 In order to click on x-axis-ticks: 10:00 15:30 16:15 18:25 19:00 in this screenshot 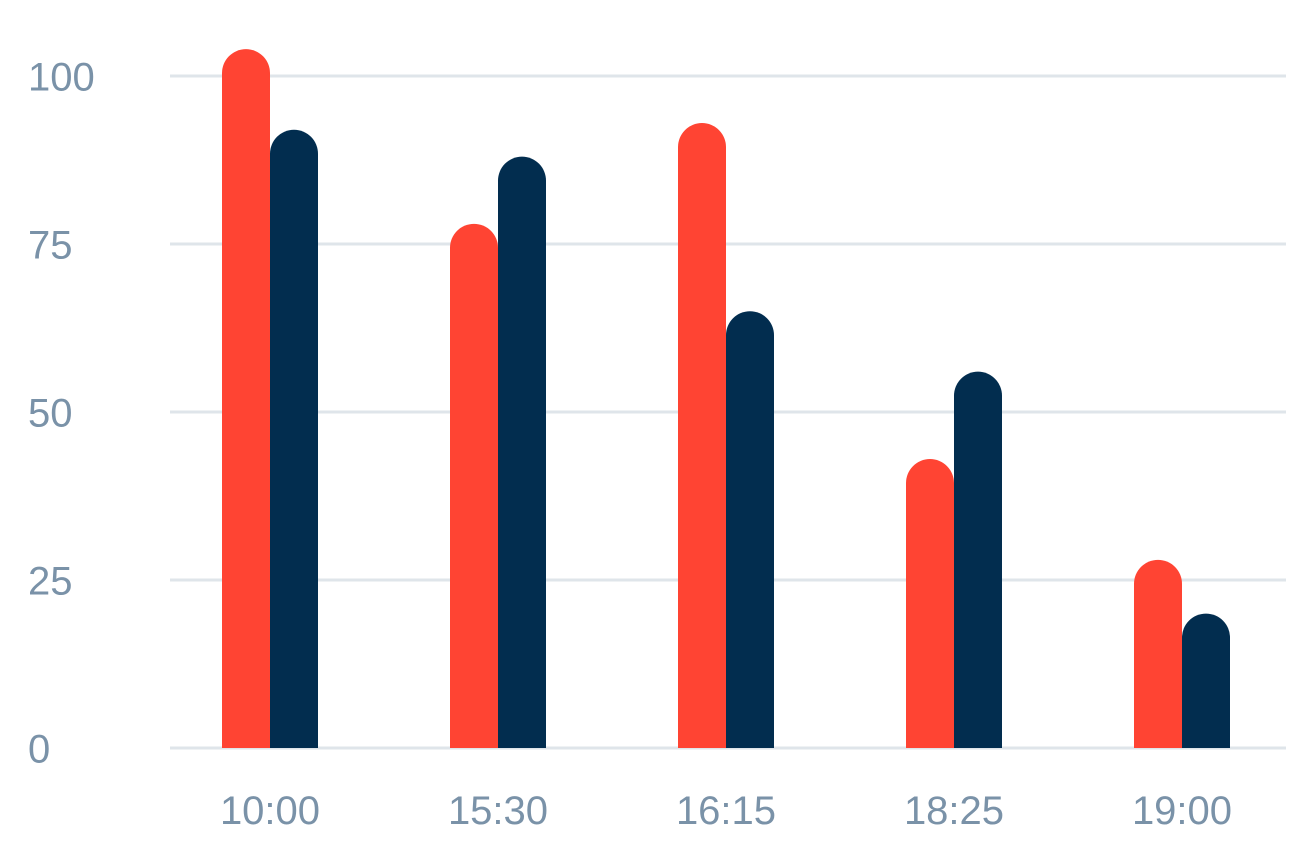, I will do `click(726, 811)`.